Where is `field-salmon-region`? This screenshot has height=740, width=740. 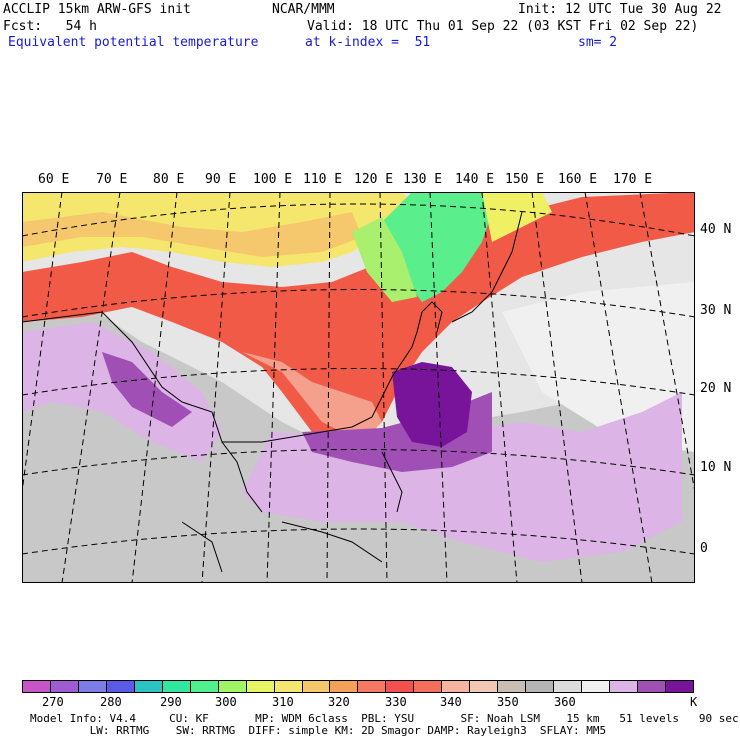
field-salmon-region is located at coordinates (312, 397).